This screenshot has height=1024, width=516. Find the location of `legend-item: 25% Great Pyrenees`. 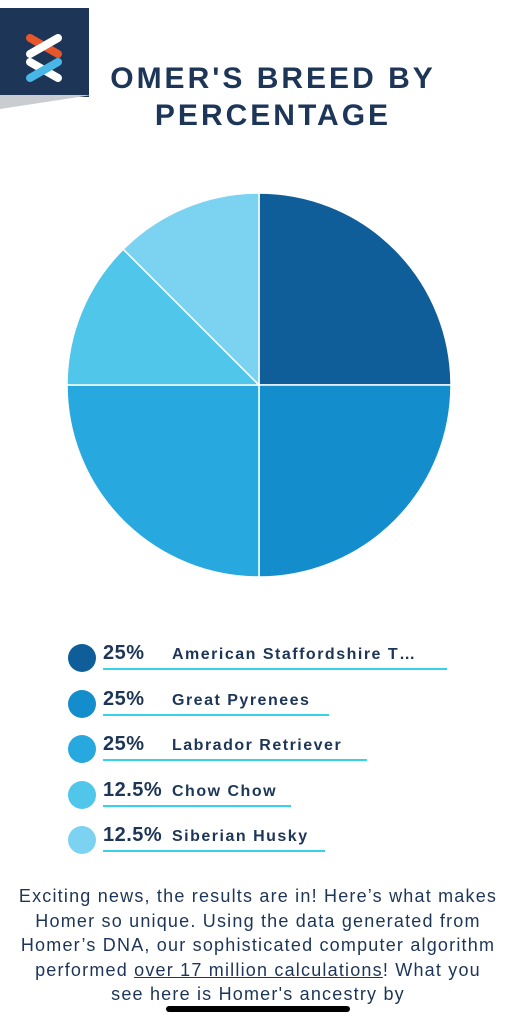

legend-item: 25% Great Pyrenees is located at coordinates (268, 709).